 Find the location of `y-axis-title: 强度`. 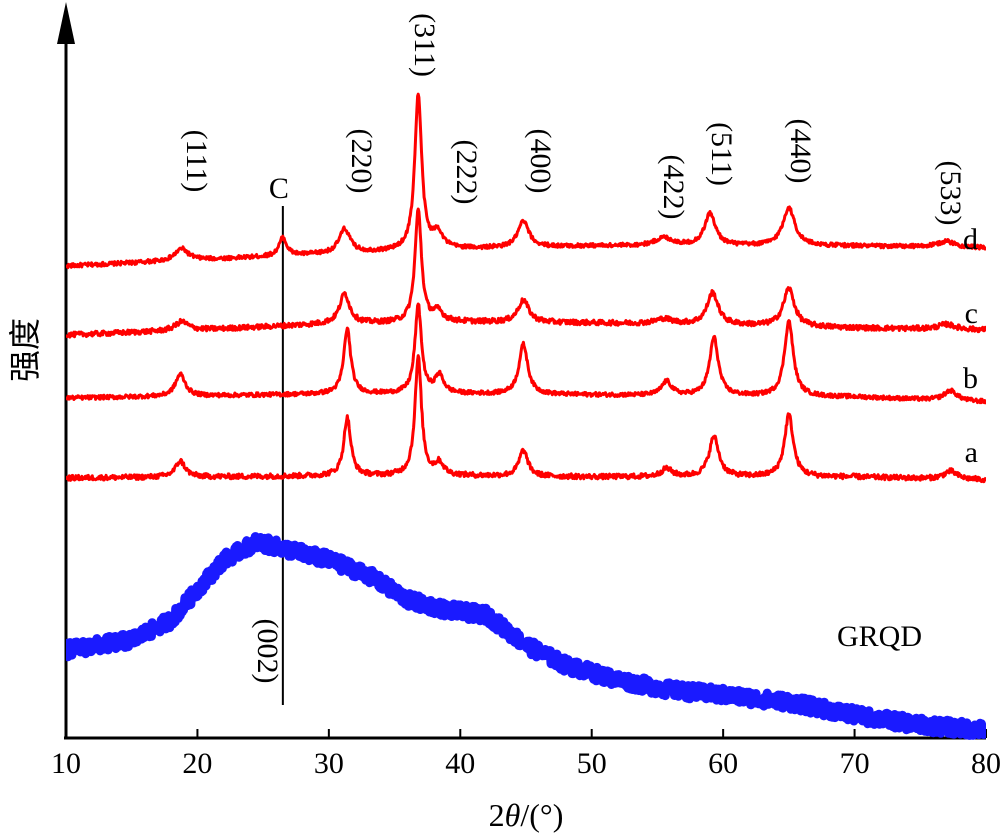

y-axis-title: 强度 is located at coordinates (25, 350).